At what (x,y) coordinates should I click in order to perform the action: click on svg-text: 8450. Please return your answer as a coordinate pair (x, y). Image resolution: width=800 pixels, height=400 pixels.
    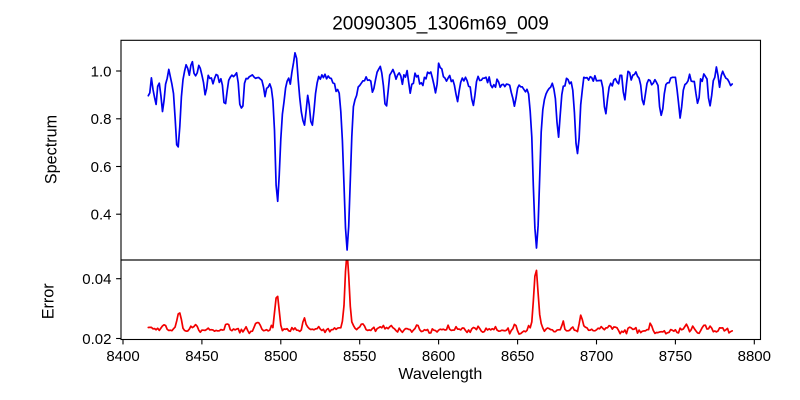
    Looking at the image, I should click on (201, 356).